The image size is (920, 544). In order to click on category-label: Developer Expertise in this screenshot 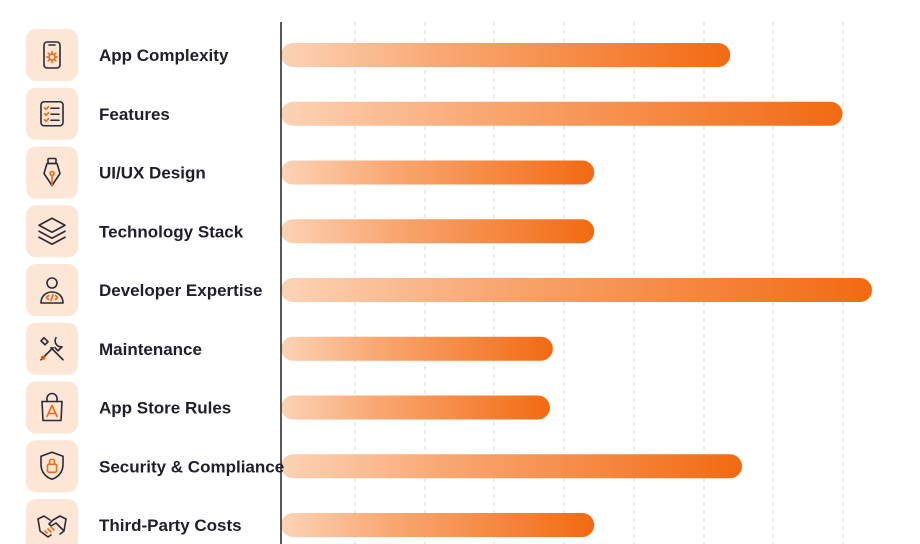, I will do `click(180, 290)`.